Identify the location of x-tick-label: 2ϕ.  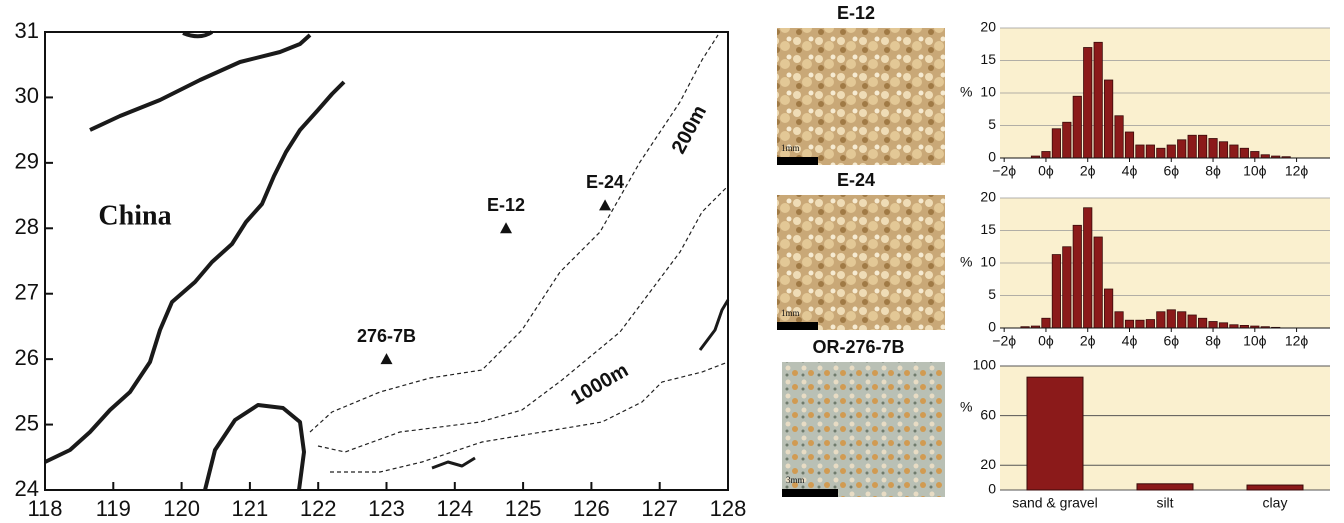
(1088, 171).